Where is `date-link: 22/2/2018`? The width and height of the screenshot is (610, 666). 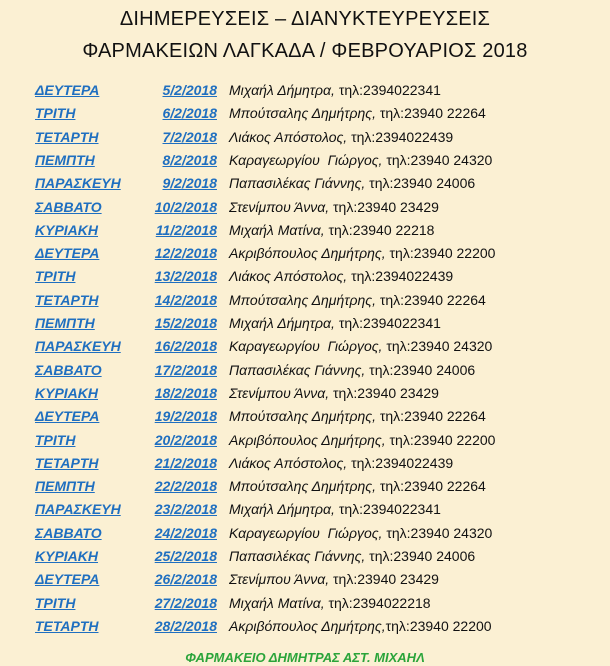 date-link: 22/2/2018 is located at coordinates (185, 486).